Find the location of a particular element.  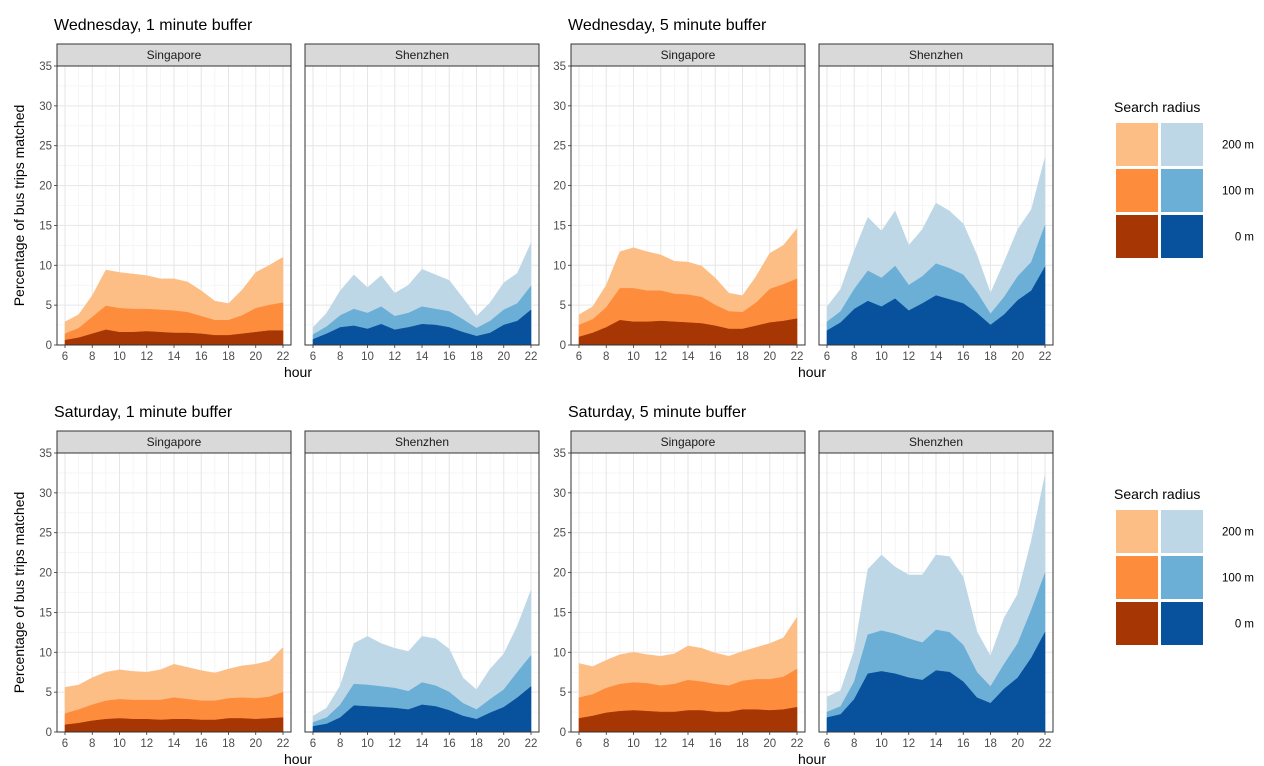

y-tick-label: 25 is located at coordinates (559, 147).